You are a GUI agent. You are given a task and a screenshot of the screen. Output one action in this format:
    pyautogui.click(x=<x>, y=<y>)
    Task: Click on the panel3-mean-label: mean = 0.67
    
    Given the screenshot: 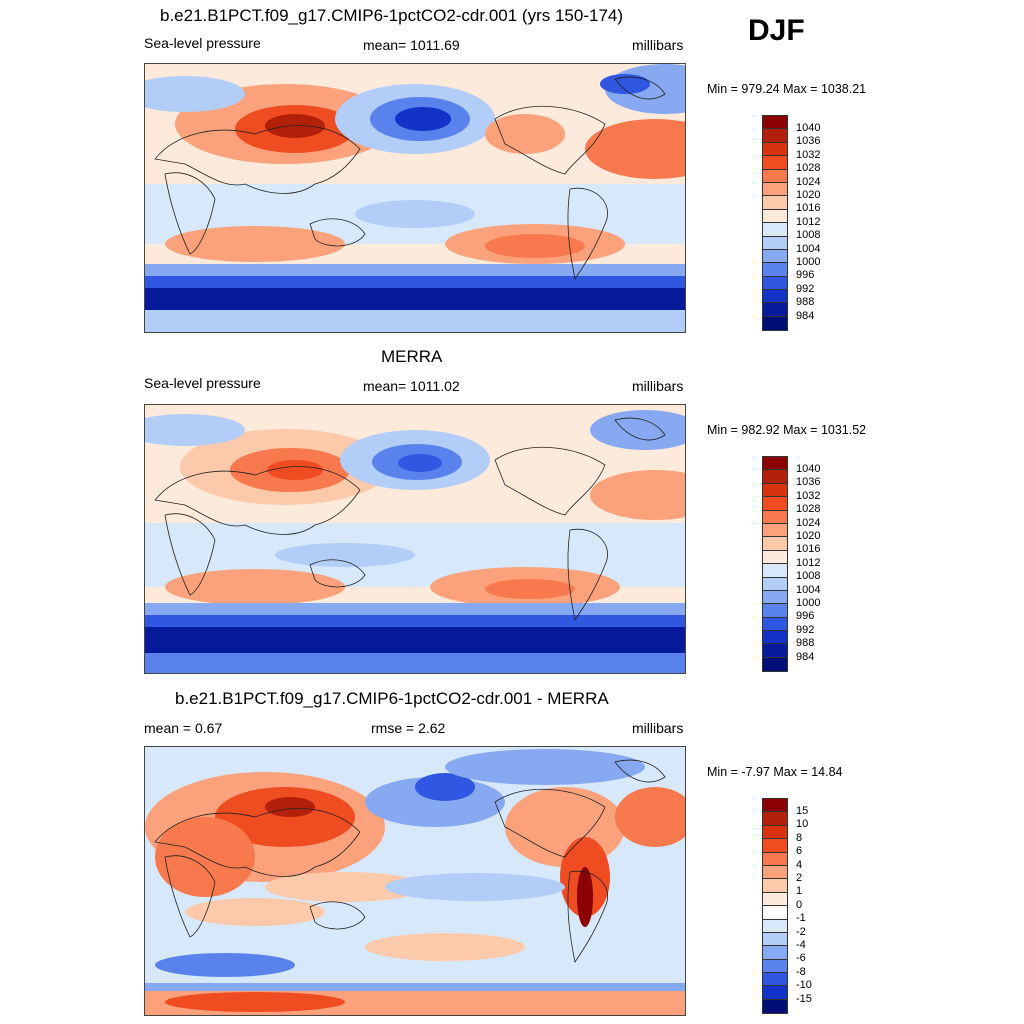 What is the action you would take?
    pyautogui.click(x=183, y=728)
    